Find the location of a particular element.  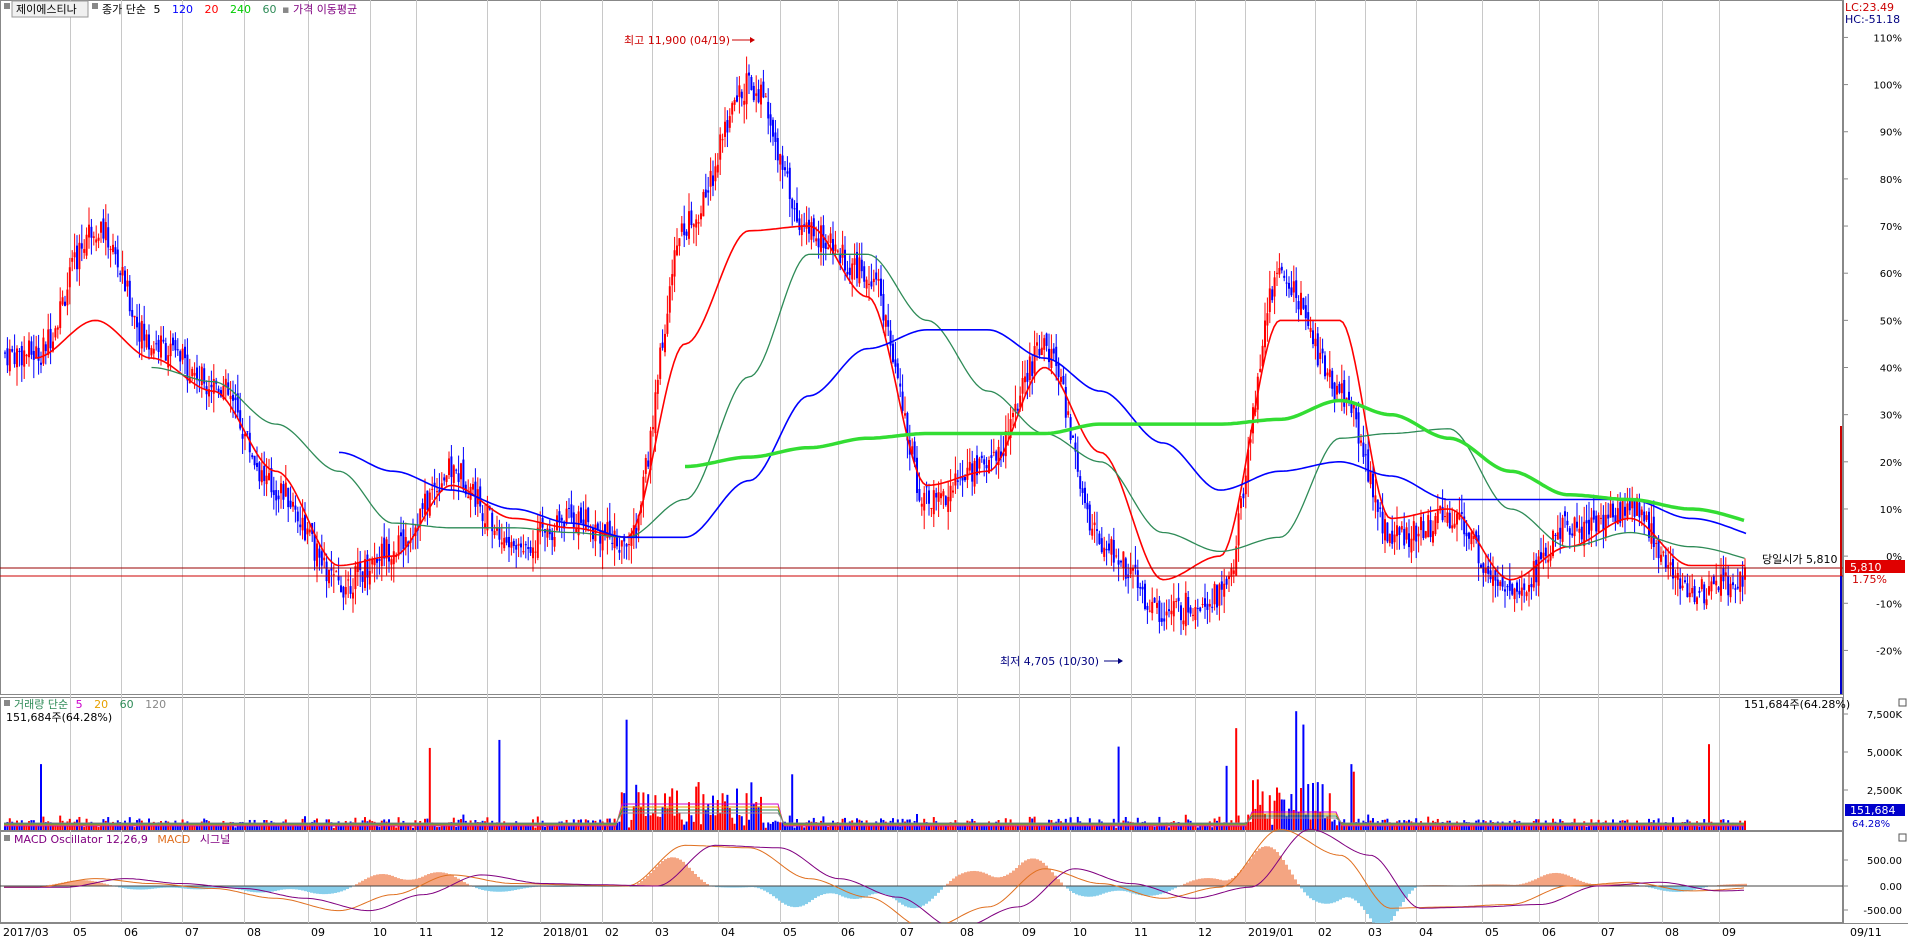

x-label: 09/11 is located at coordinates (1866, 932).